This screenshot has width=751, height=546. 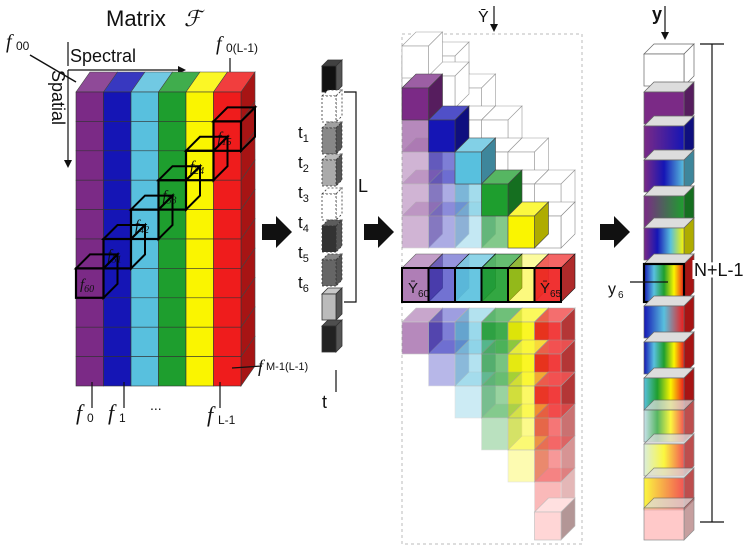 What do you see at coordinates (58, 97) in the screenshot?
I see `spatial-label: Spatial` at bounding box center [58, 97].